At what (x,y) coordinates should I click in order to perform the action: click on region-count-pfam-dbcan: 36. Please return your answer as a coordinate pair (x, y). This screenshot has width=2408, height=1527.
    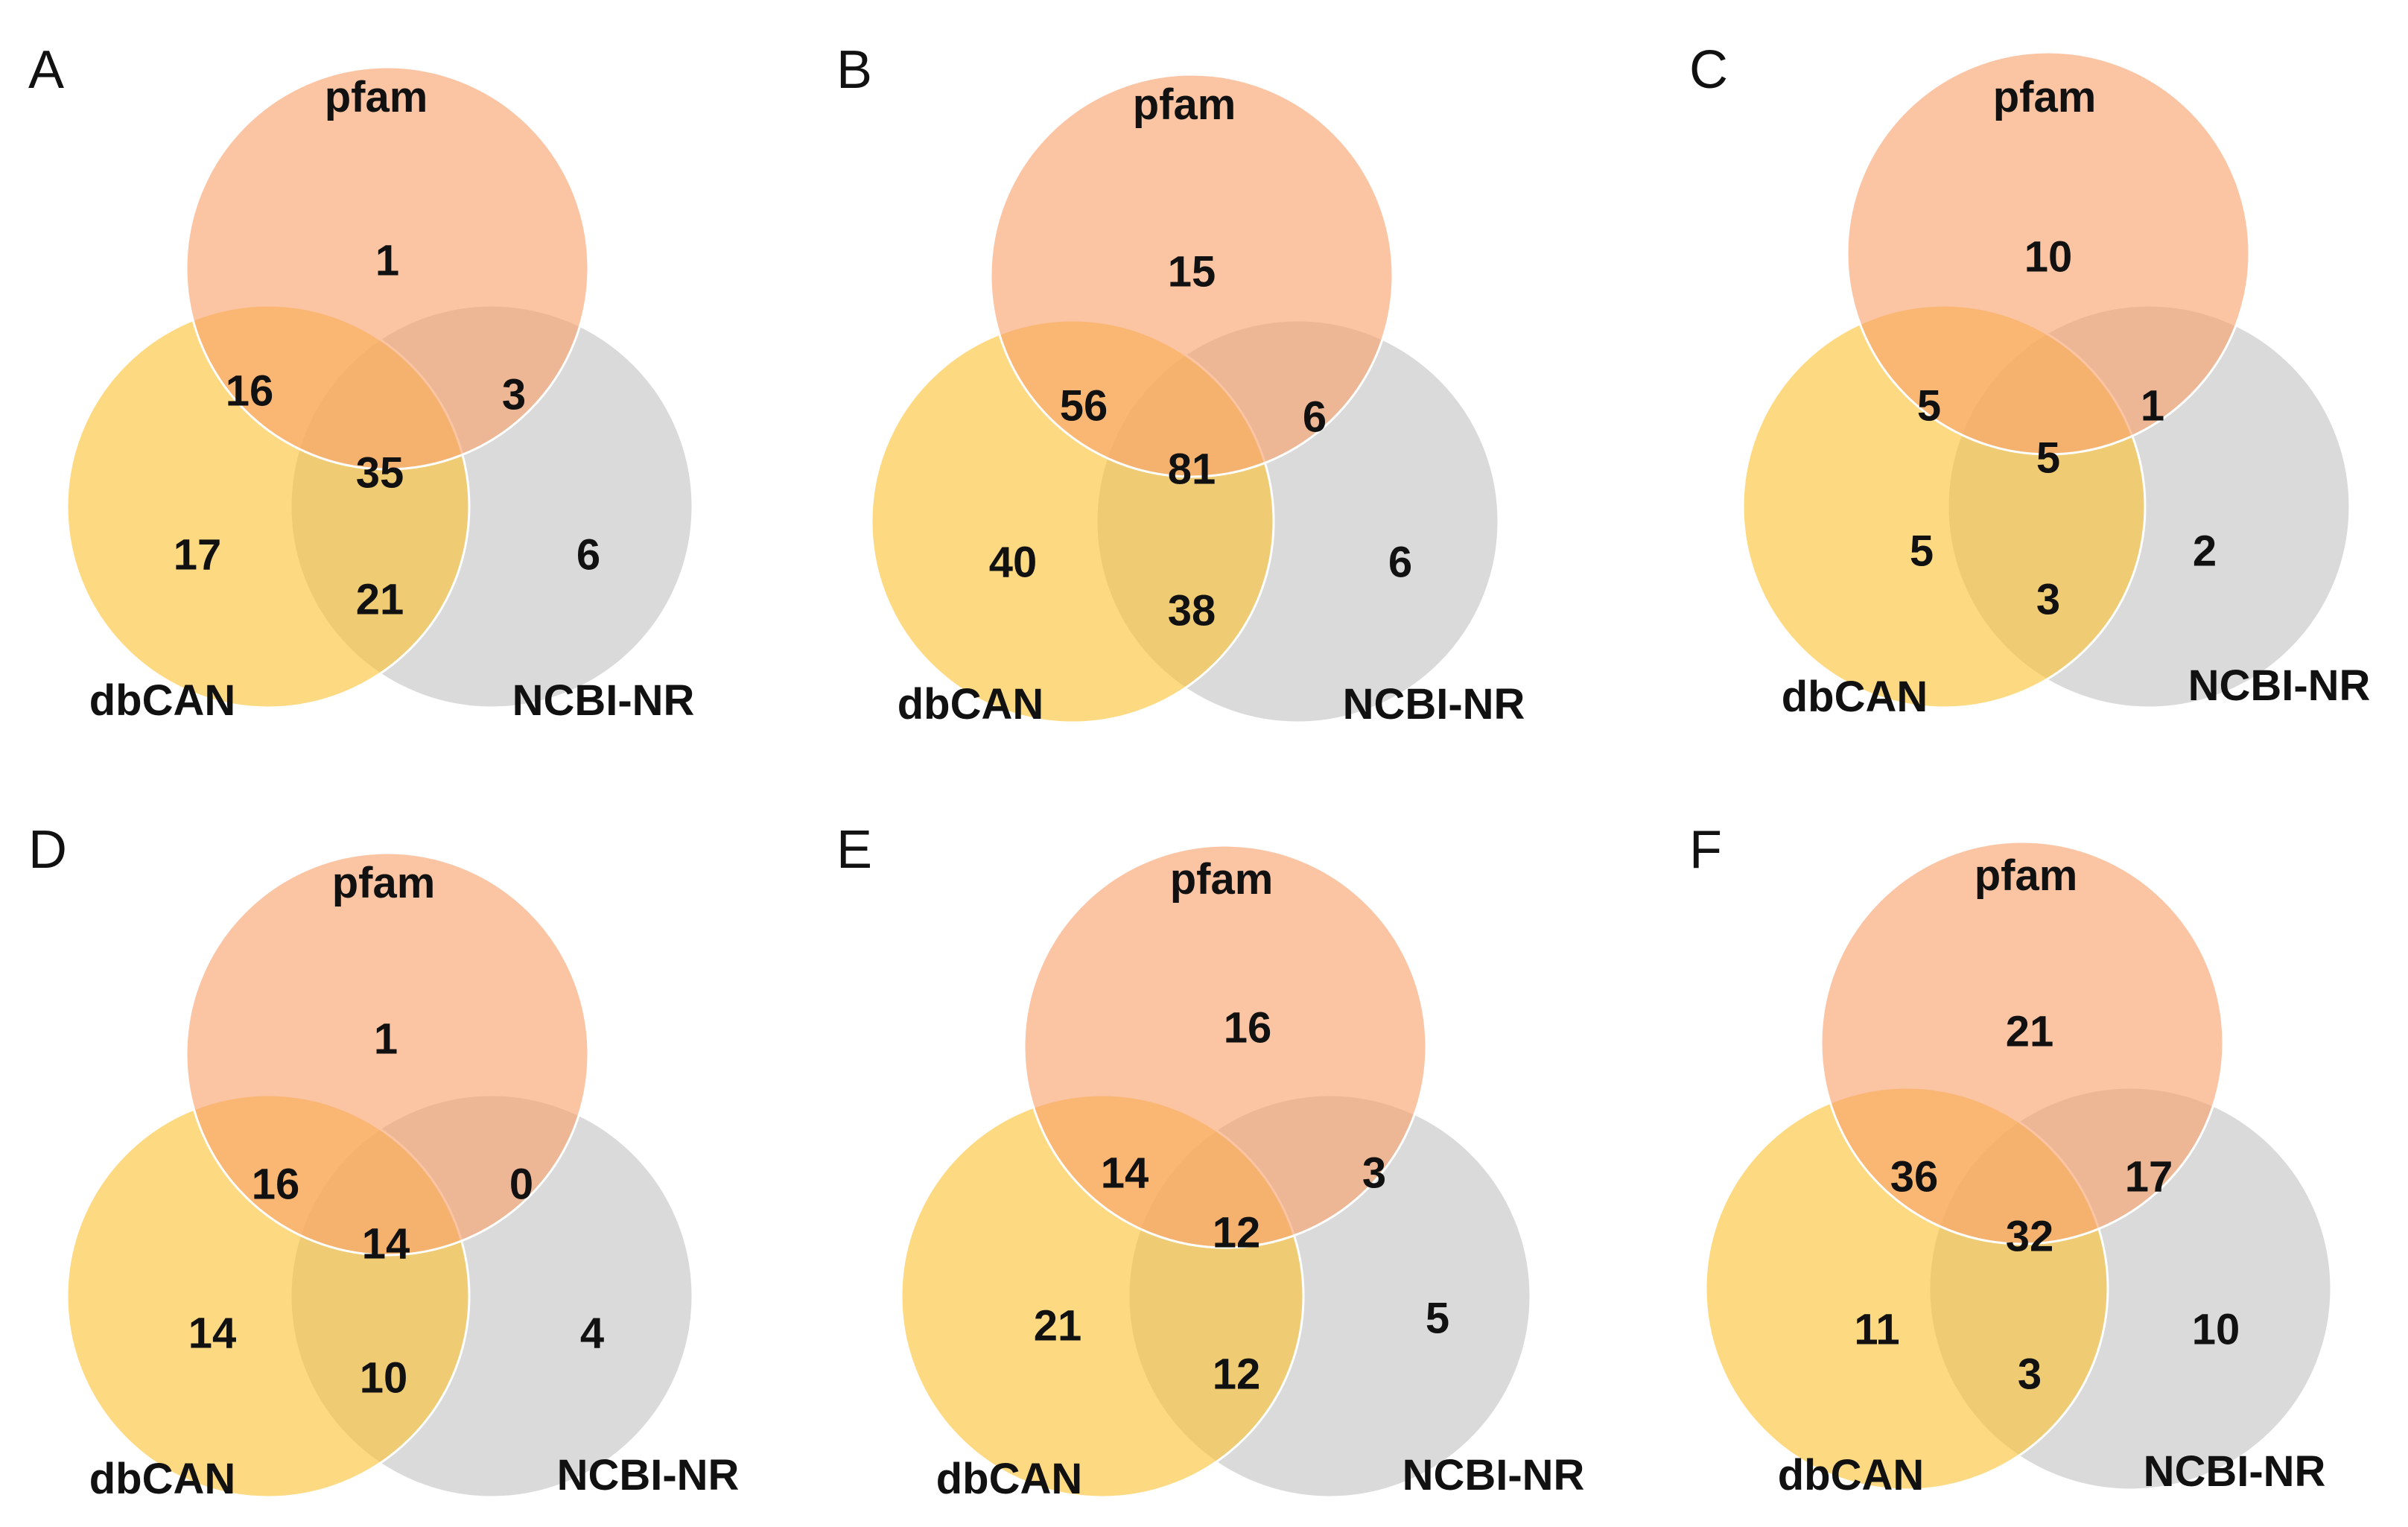
    Looking at the image, I should click on (1914, 1177).